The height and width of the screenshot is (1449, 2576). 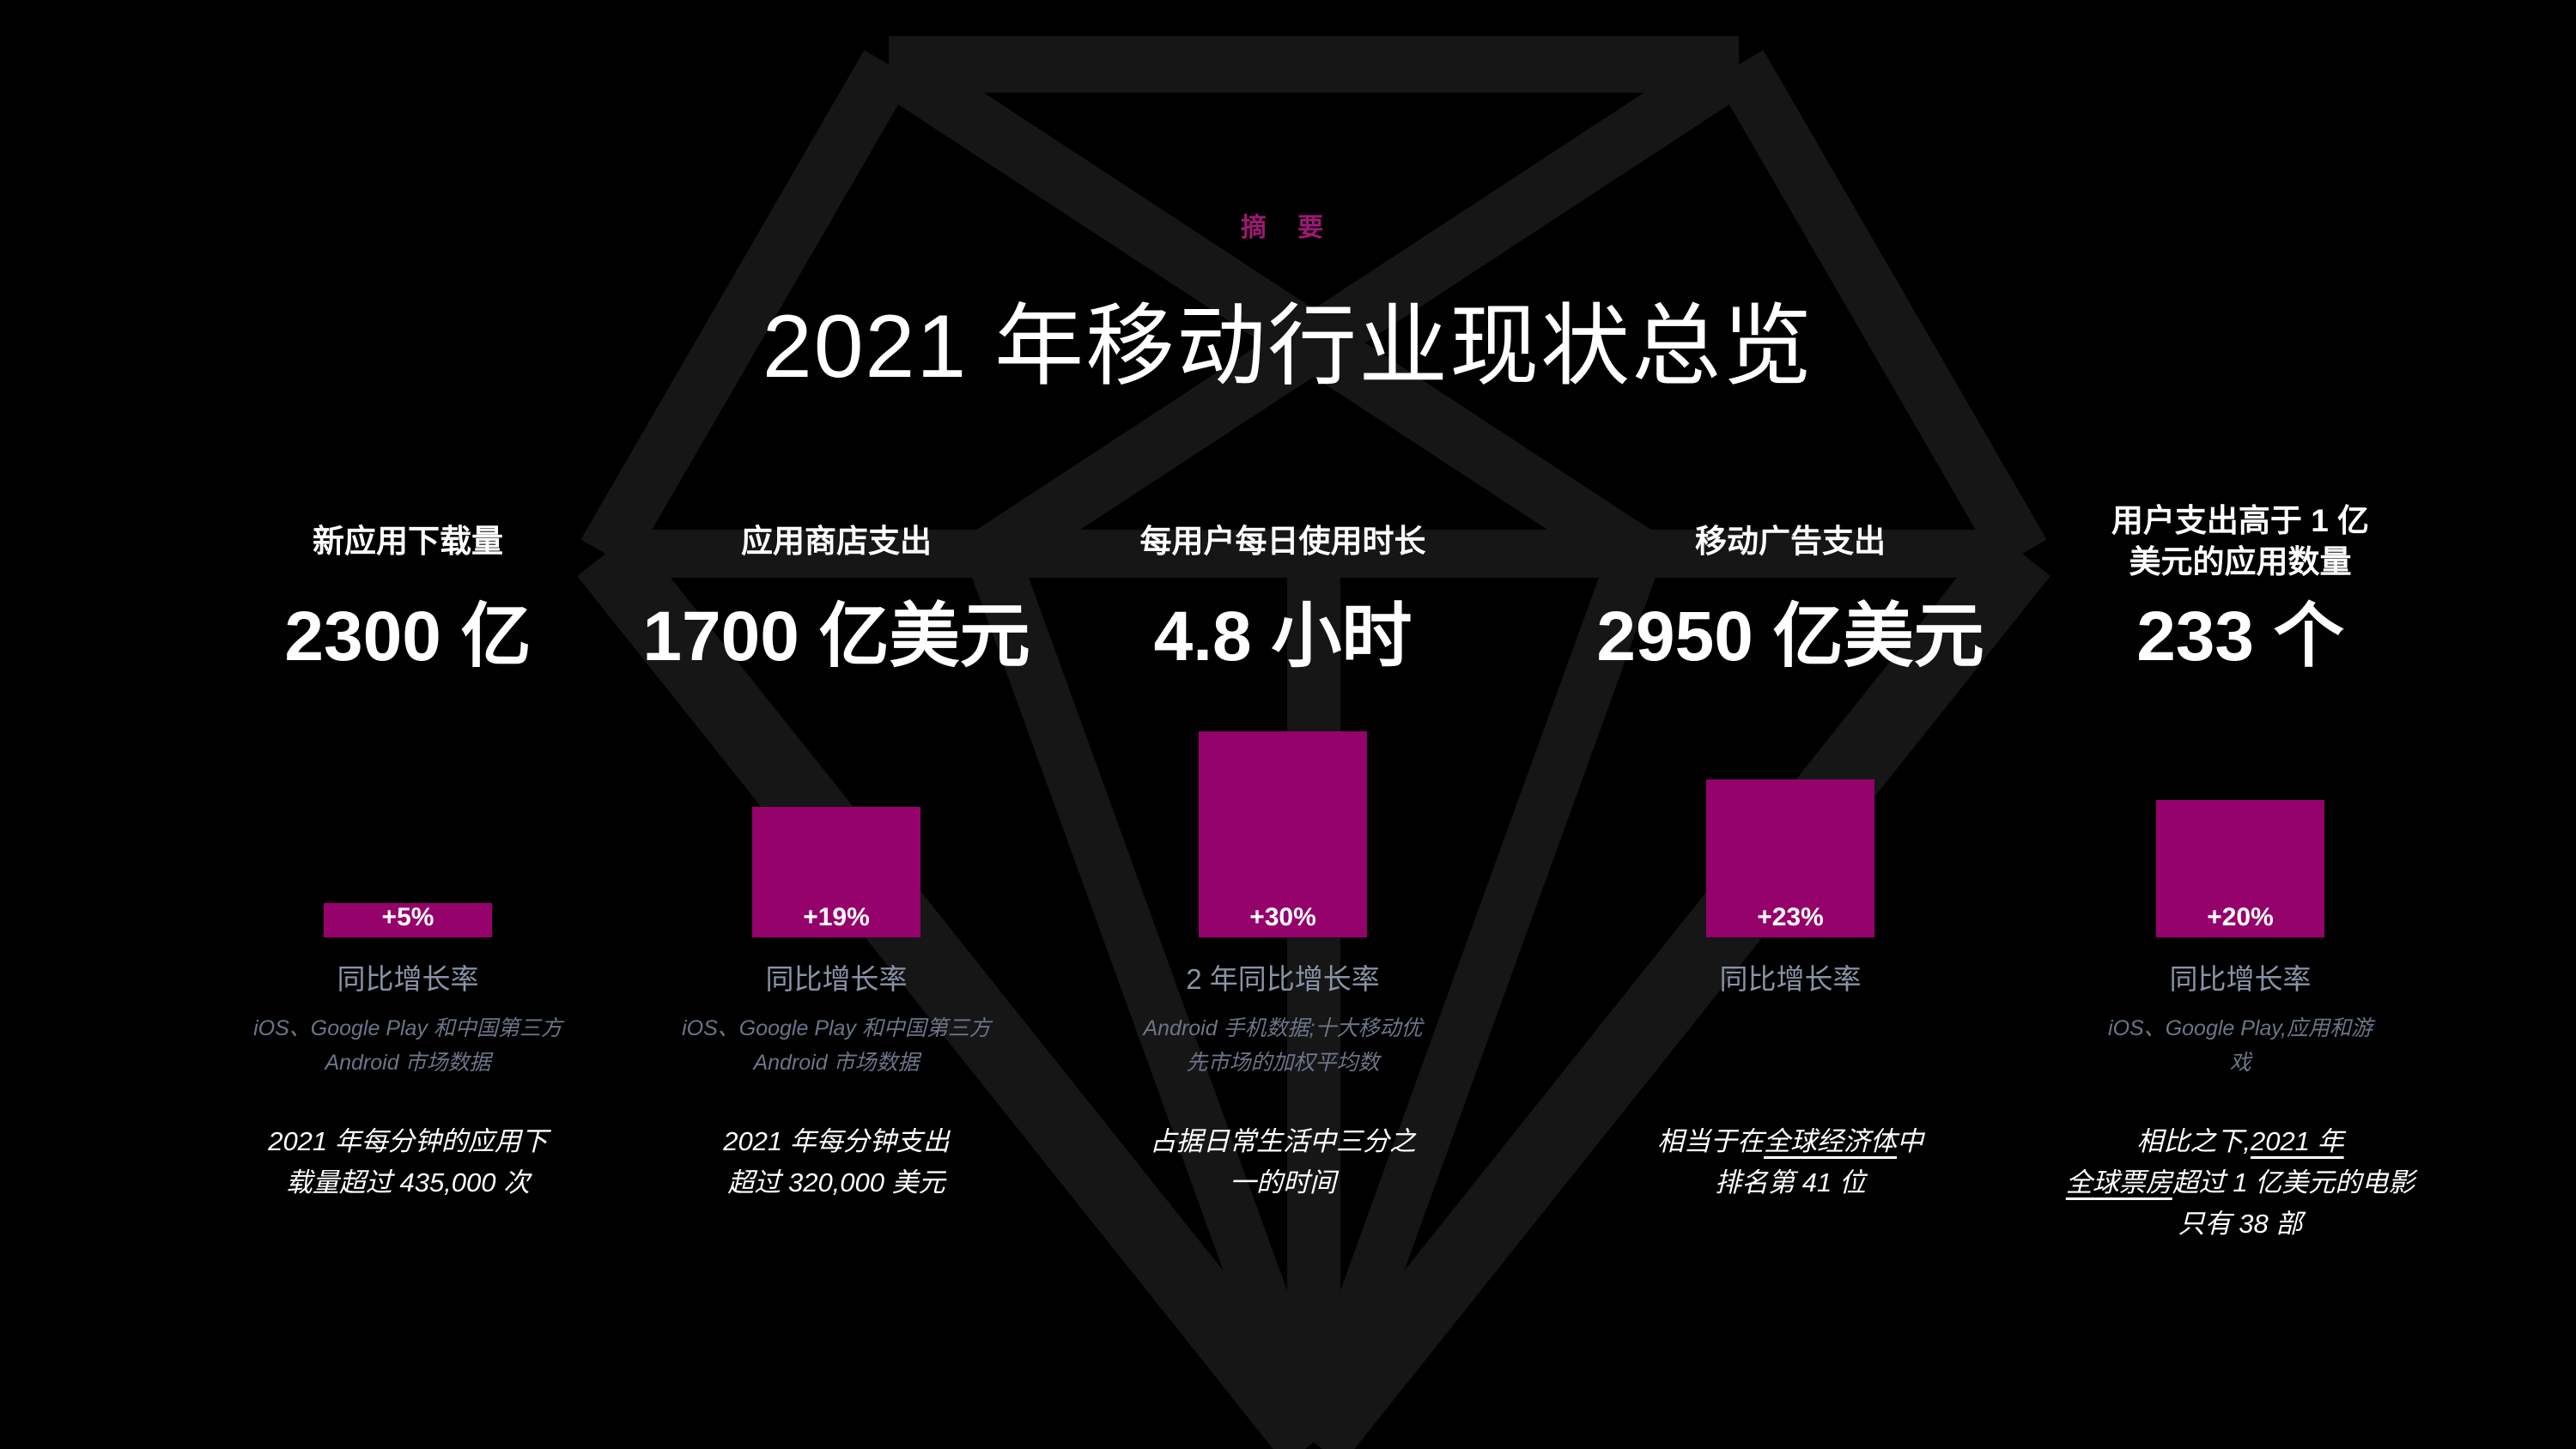 What do you see at coordinates (1283, 1162) in the screenshot?
I see `statement: 占据日常生活中三分之 一的时间` at bounding box center [1283, 1162].